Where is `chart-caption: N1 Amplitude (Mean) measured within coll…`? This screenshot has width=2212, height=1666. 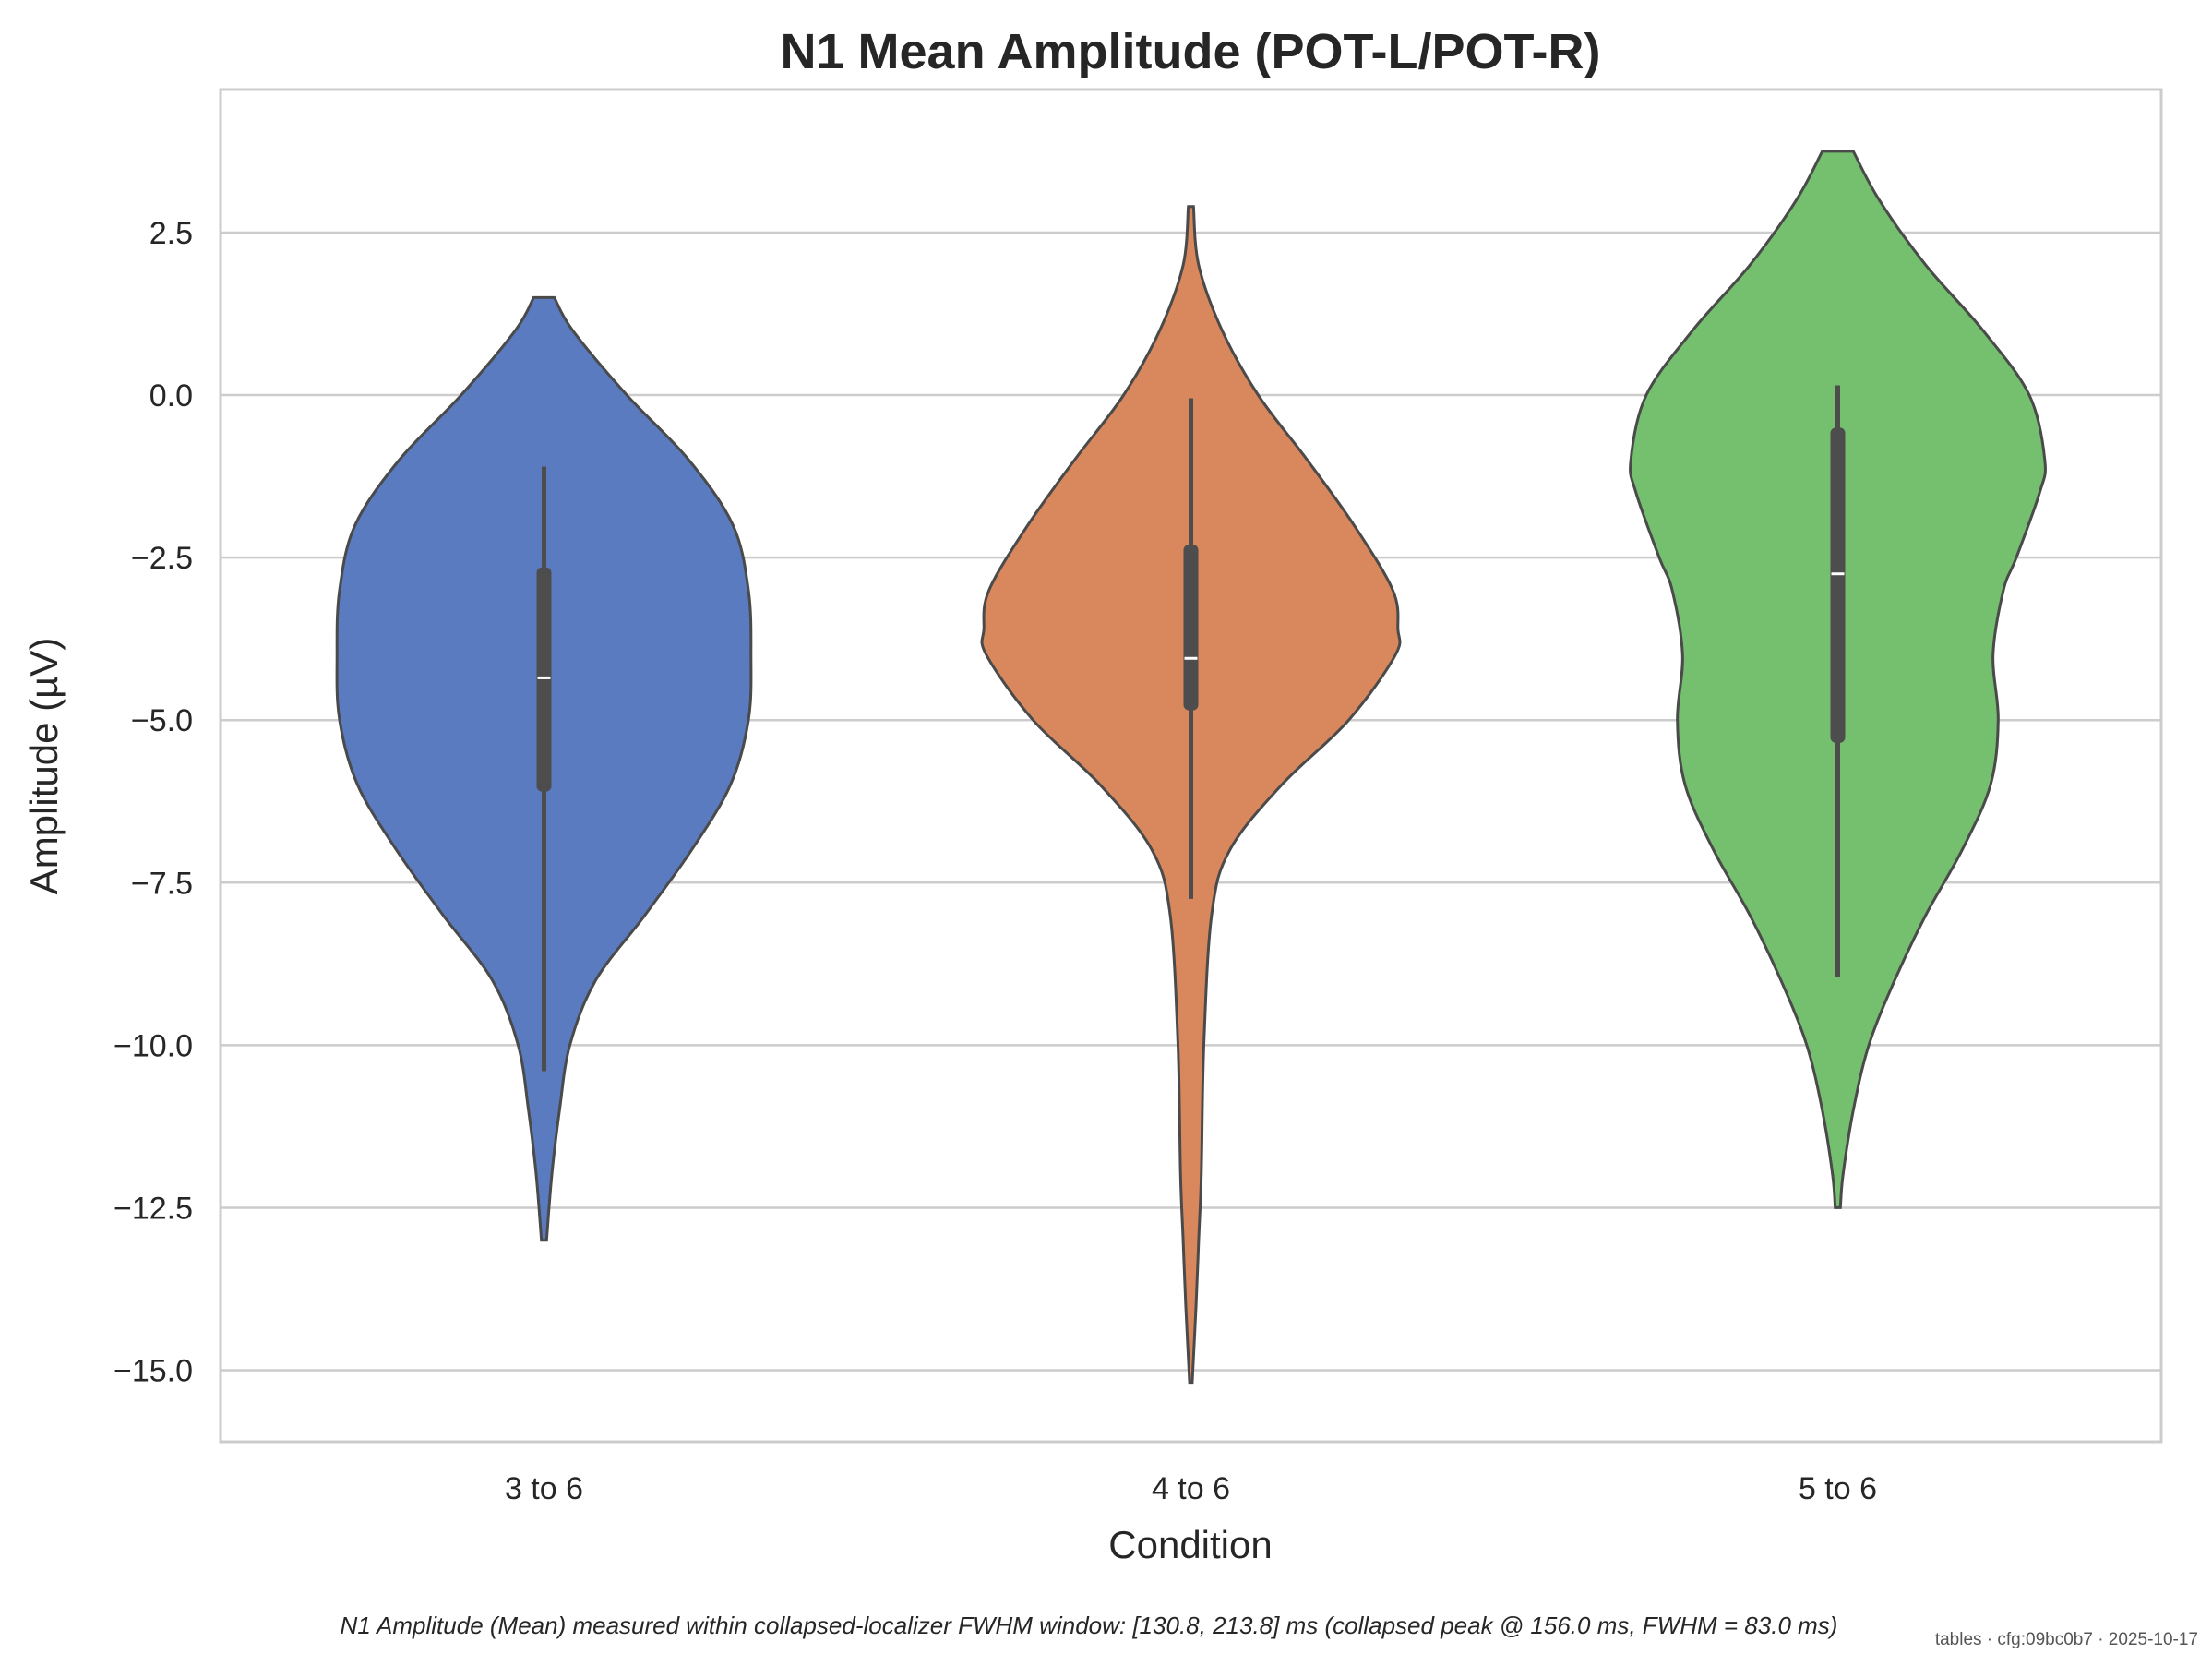 chart-caption: N1 Amplitude (Mean) measured within coll… is located at coordinates (1089, 1626).